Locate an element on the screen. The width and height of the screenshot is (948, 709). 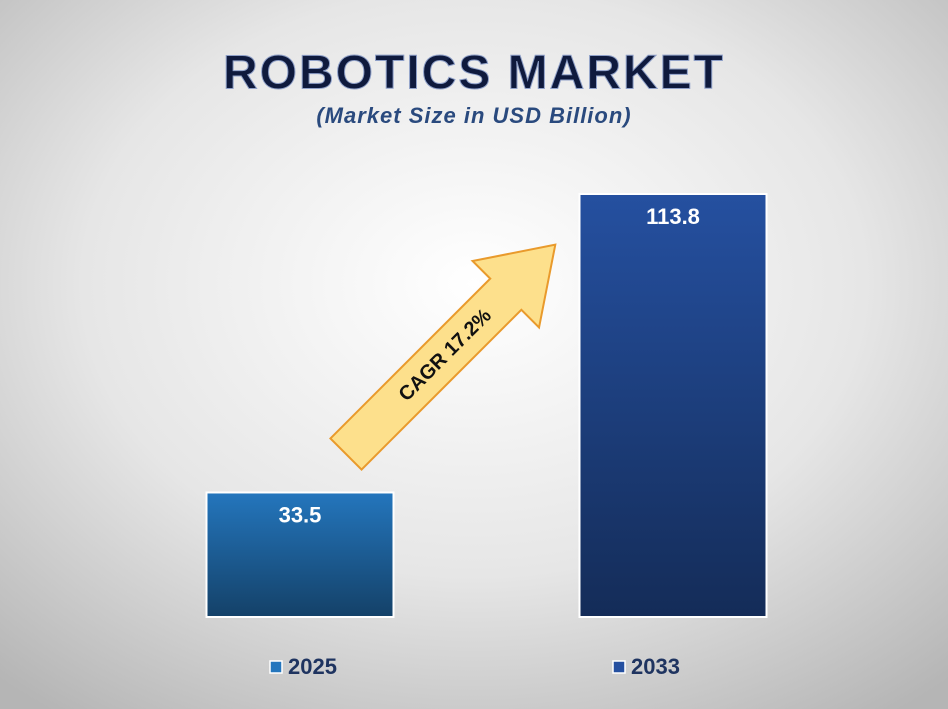
data-label: 33.5 is located at coordinates (300, 514).